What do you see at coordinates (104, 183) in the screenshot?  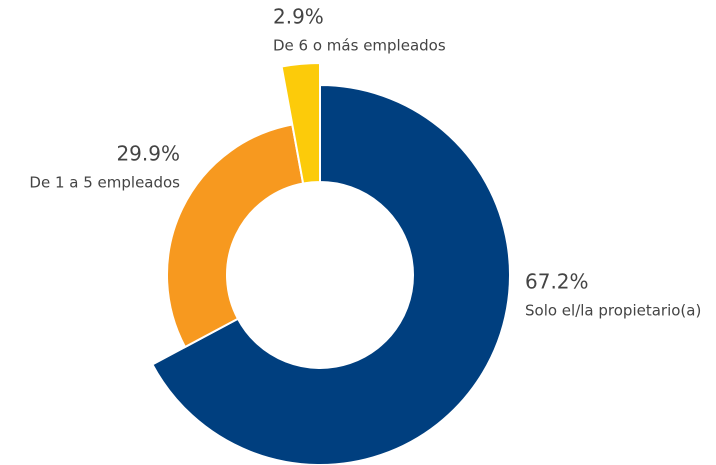 I see `category-label: De 1 a 5 empleados` at bounding box center [104, 183].